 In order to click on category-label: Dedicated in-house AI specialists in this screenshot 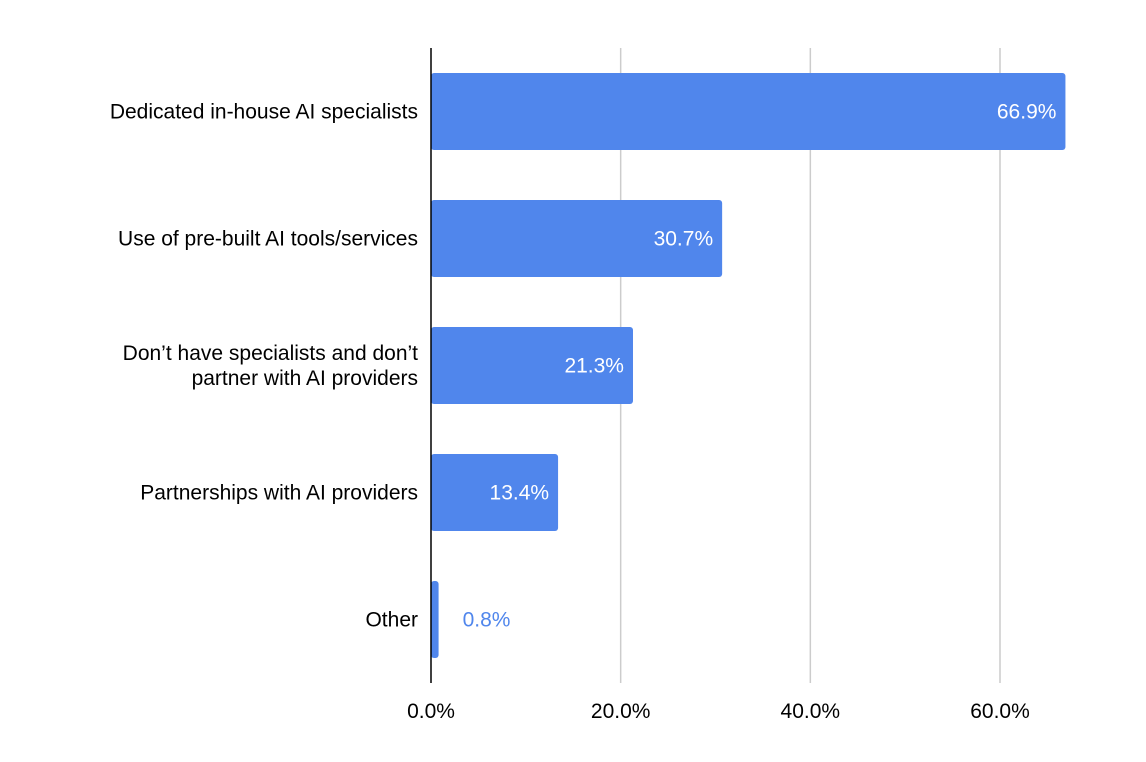, I will do `click(264, 112)`.